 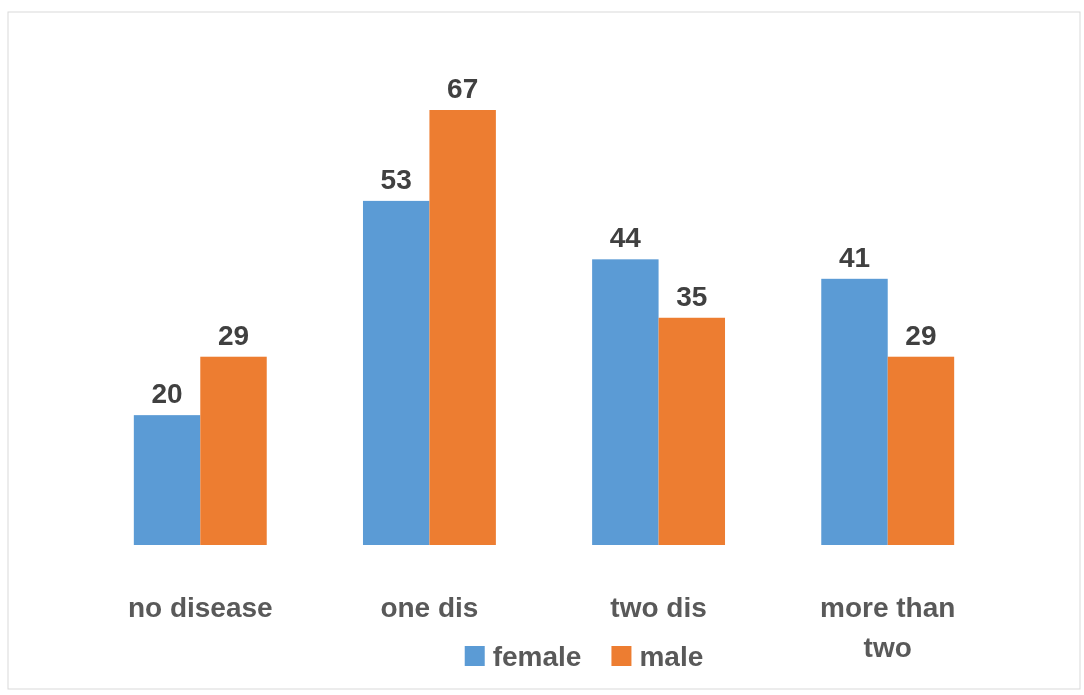 What do you see at coordinates (658, 607) in the screenshot?
I see `x-tick-label: two dis` at bounding box center [658, 607].